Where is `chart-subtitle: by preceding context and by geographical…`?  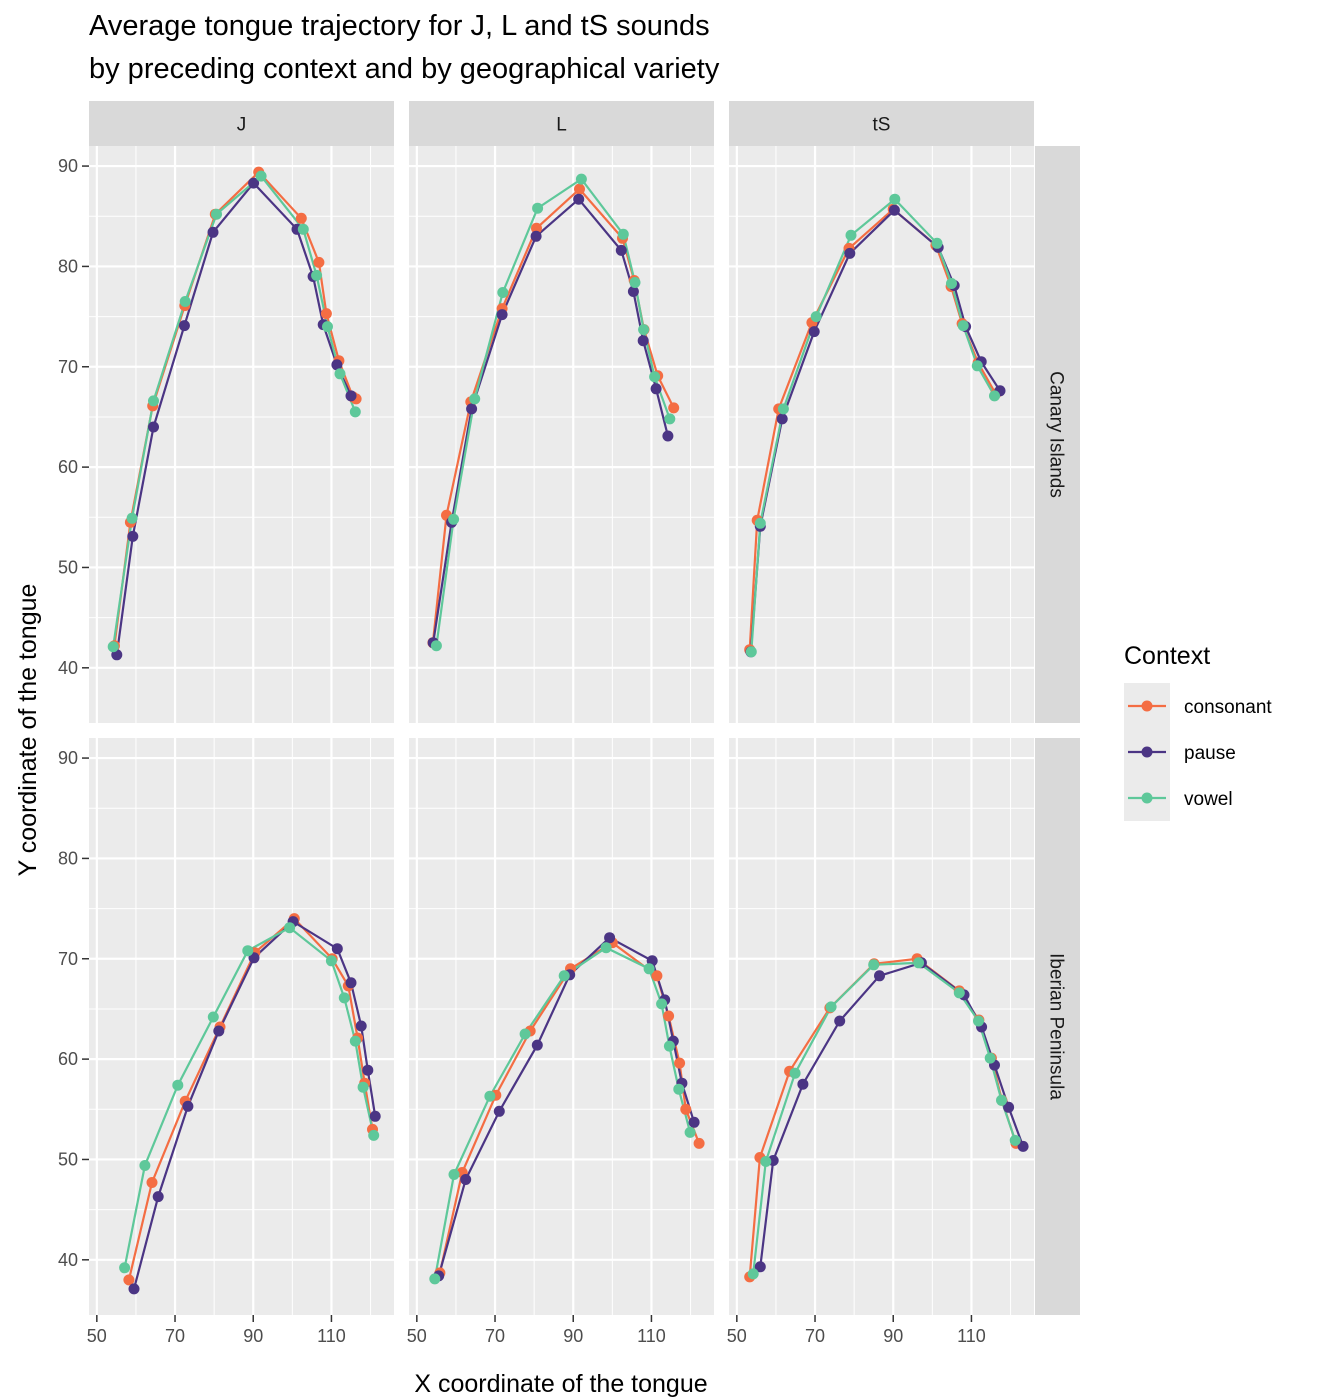 chart-subtitle: by preceding context and by geographical… is located at coordinates (404, 69).